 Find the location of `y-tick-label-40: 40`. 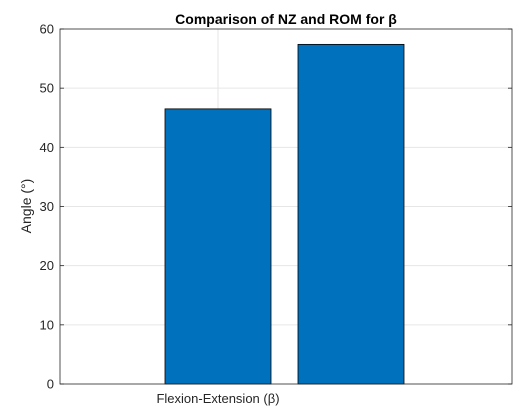

y-tick-label-40: 40 is located at coordinates (47, 147).